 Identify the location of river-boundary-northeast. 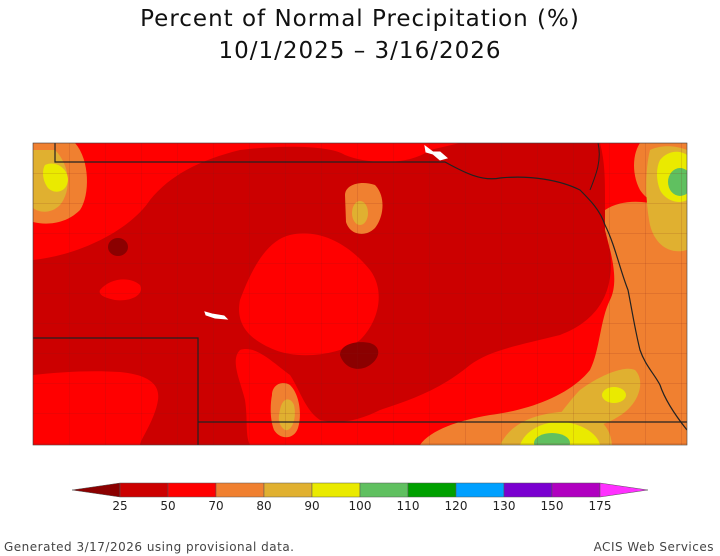
(594, 167).